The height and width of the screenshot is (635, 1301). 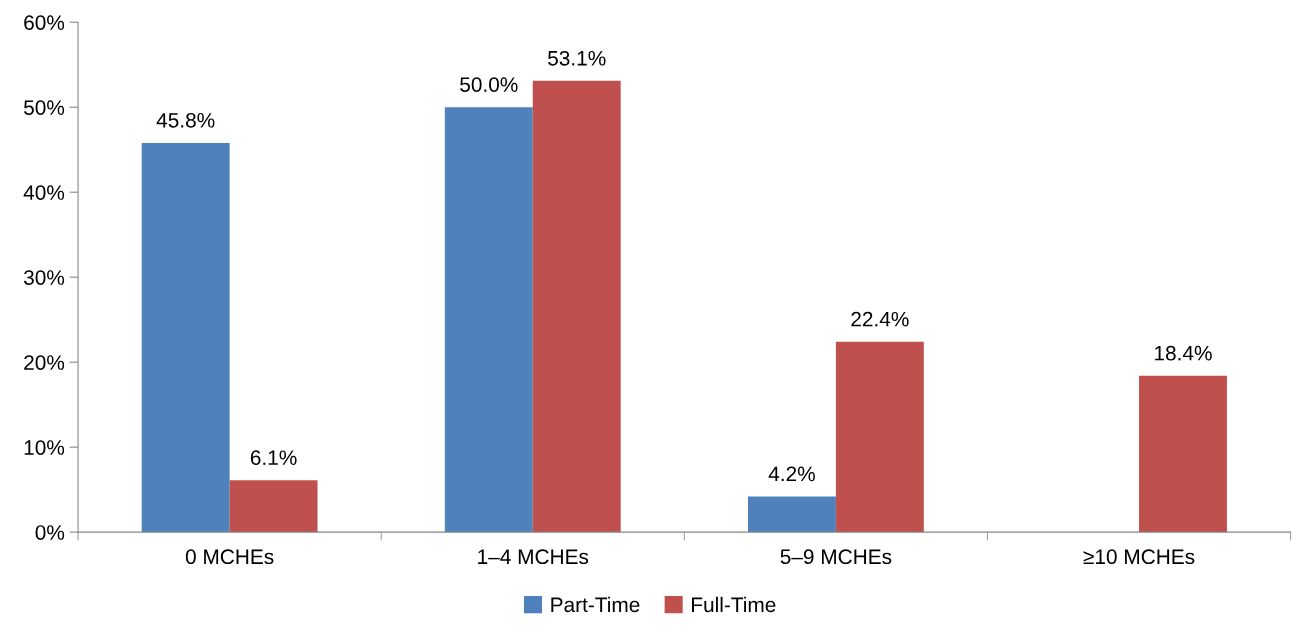 I want to click on data-label: 4.2%, so click(x=791, y=474).